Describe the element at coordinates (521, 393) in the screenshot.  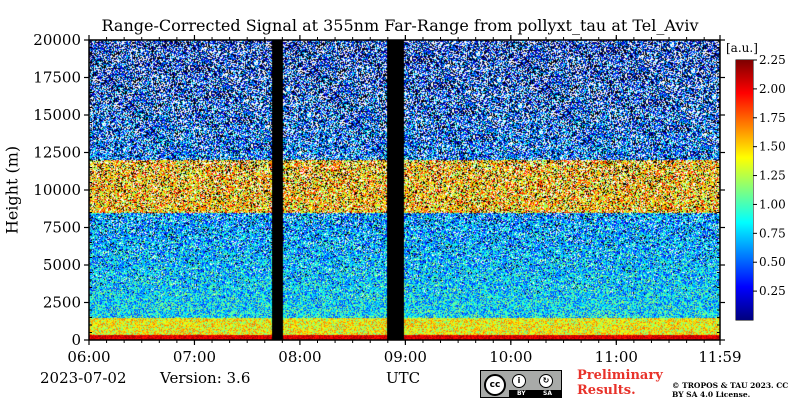
I see `by-label: BY` at that location.